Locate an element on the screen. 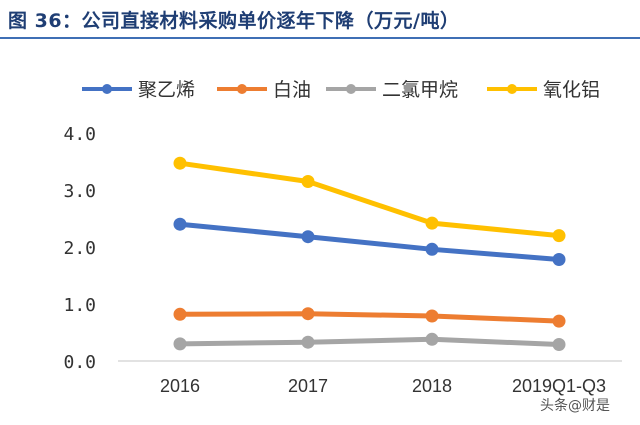 The image size is (640, 425). x-axis: 2016 2017 2018 2019Q1-Q3 is located at coordinates (370, 378).